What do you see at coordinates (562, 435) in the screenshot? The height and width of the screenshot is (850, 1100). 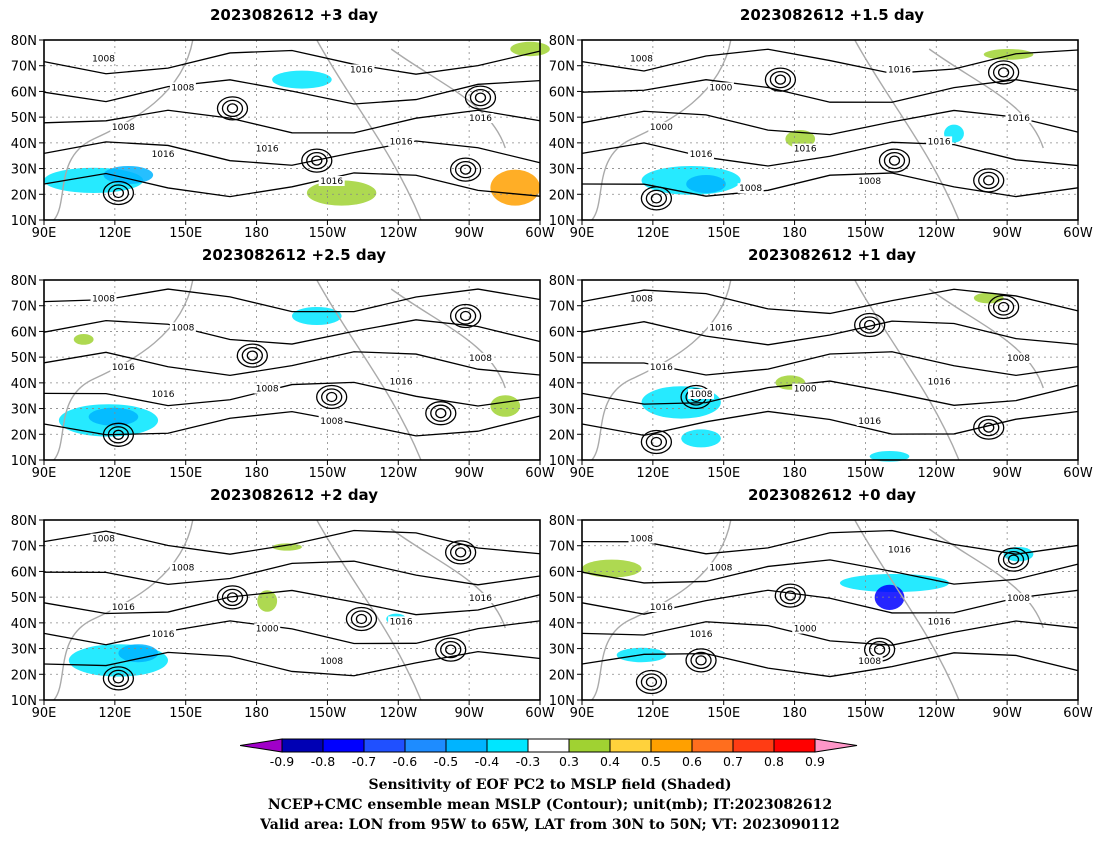 I see `lat-tick-label: 20N` at bounding box center [562, 435].